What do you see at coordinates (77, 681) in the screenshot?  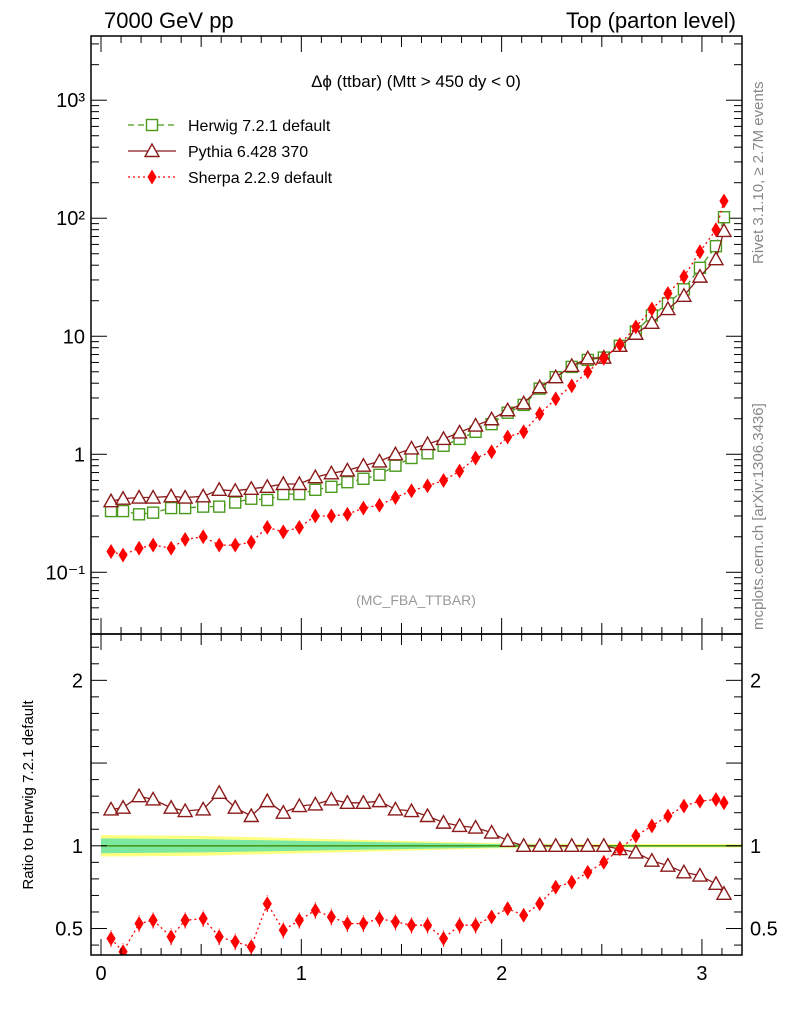 I see `ratio-y-tick-label: 2` at bounding box center [77, 681].